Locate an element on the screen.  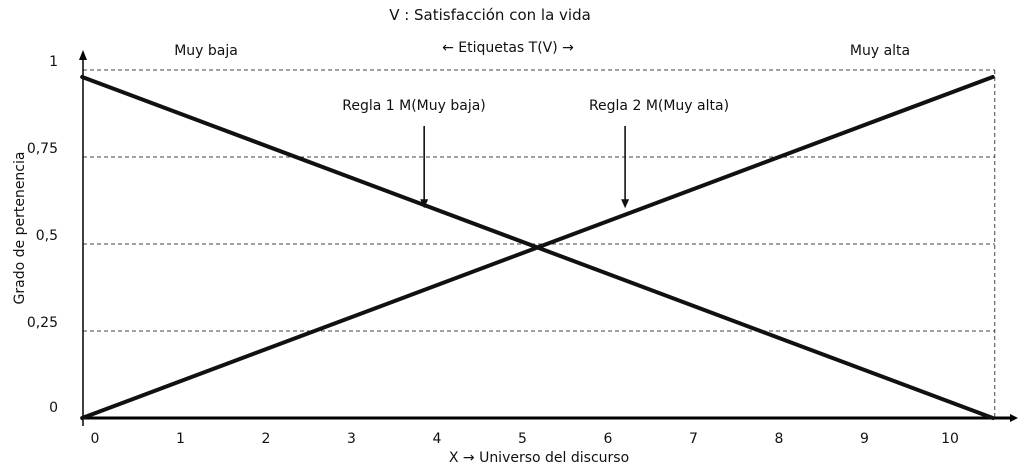
y-tick-label-1: 0,25 is located at coordinates (42, 323).